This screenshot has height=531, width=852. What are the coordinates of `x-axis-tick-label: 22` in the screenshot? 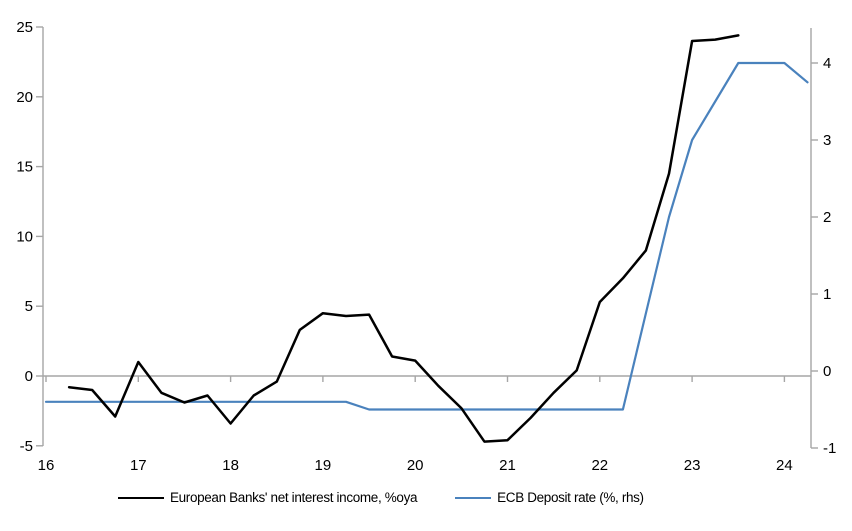 It's located at (599, 465).